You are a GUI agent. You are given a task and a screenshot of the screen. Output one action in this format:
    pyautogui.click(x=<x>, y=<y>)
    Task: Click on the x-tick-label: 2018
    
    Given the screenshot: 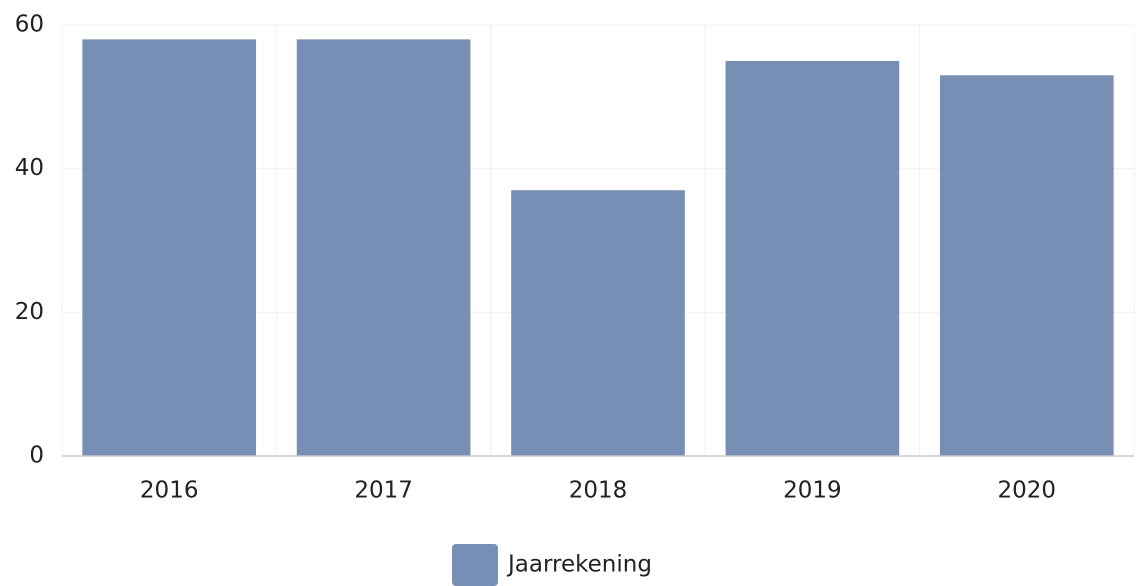 What is the action you would take?
    pyautogui.click(x=598, y=491)
    